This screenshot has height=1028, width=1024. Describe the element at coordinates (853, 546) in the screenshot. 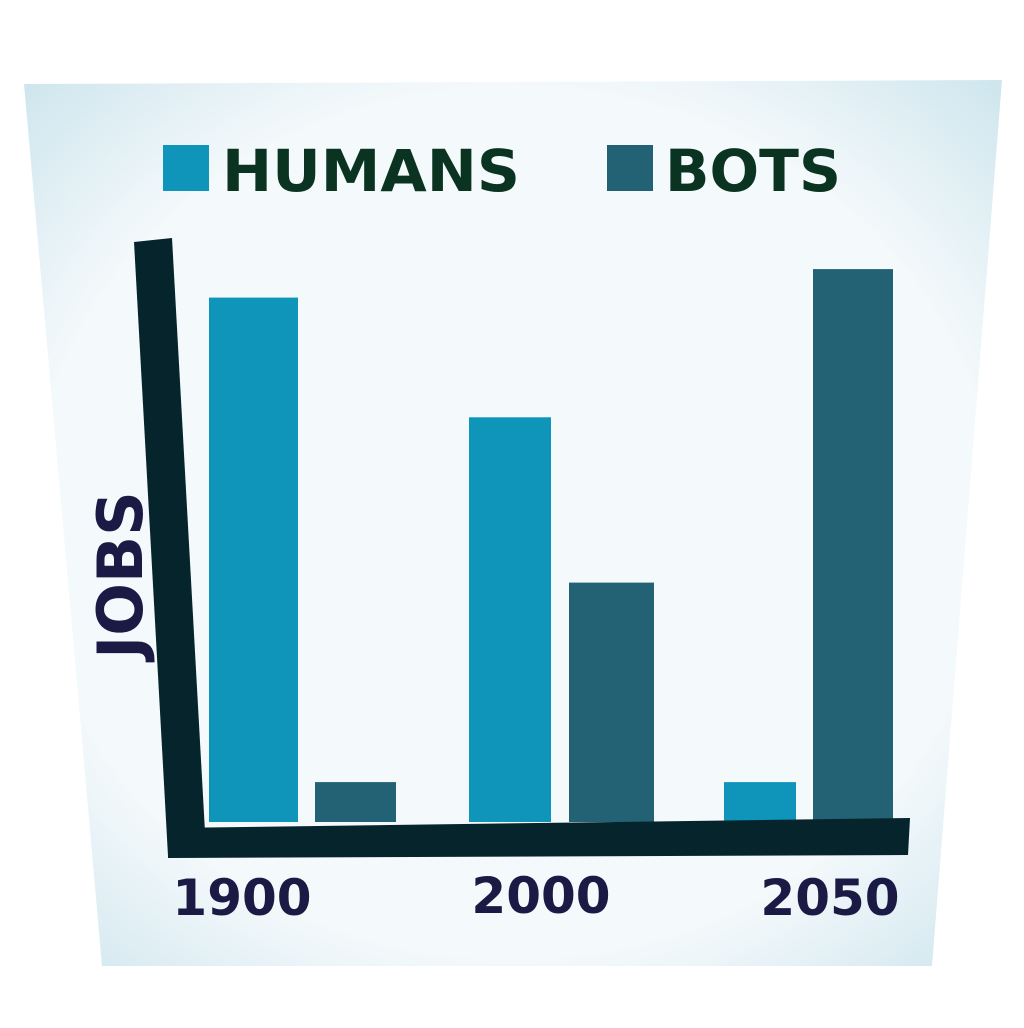

I see `bar-bots-2050` at that location.